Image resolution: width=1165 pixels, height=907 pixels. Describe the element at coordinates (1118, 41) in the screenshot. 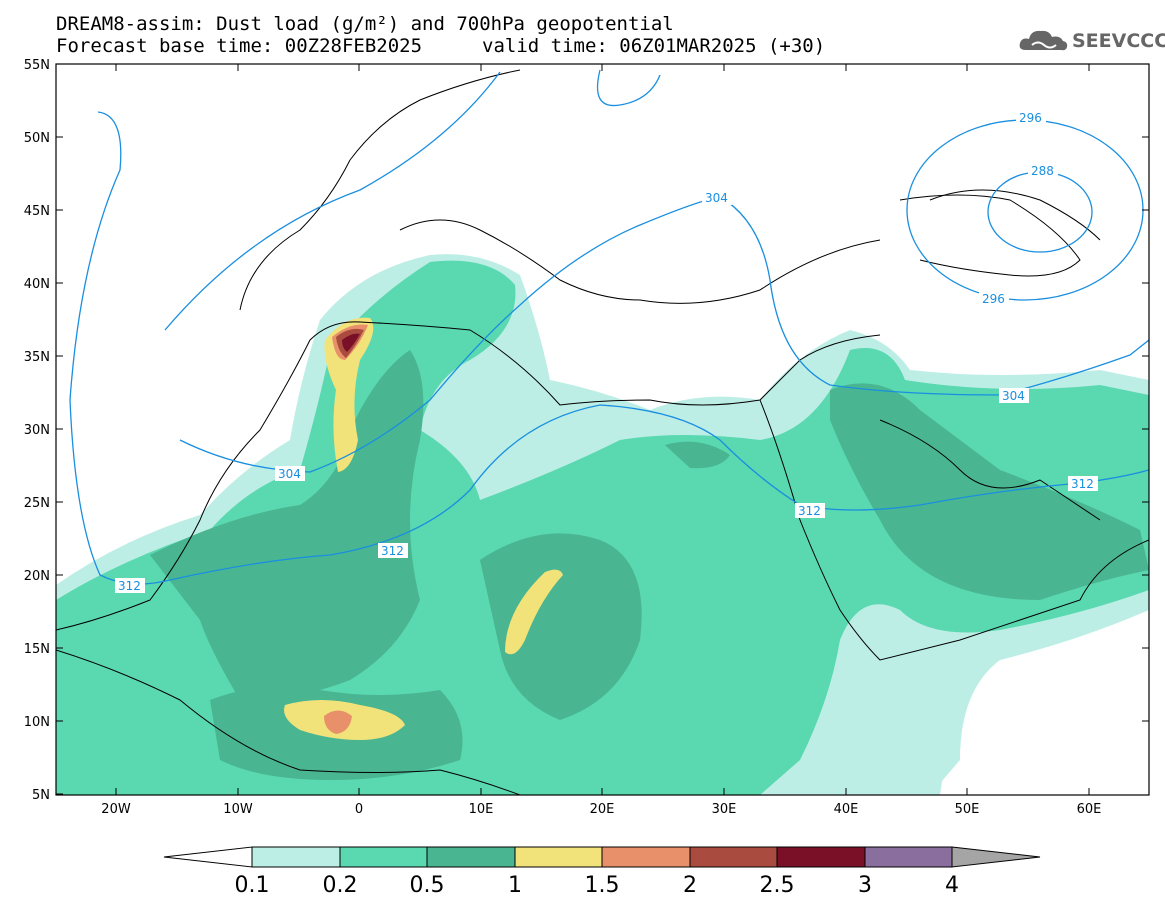

I see `logo-text: SEEVCCC` at that location.